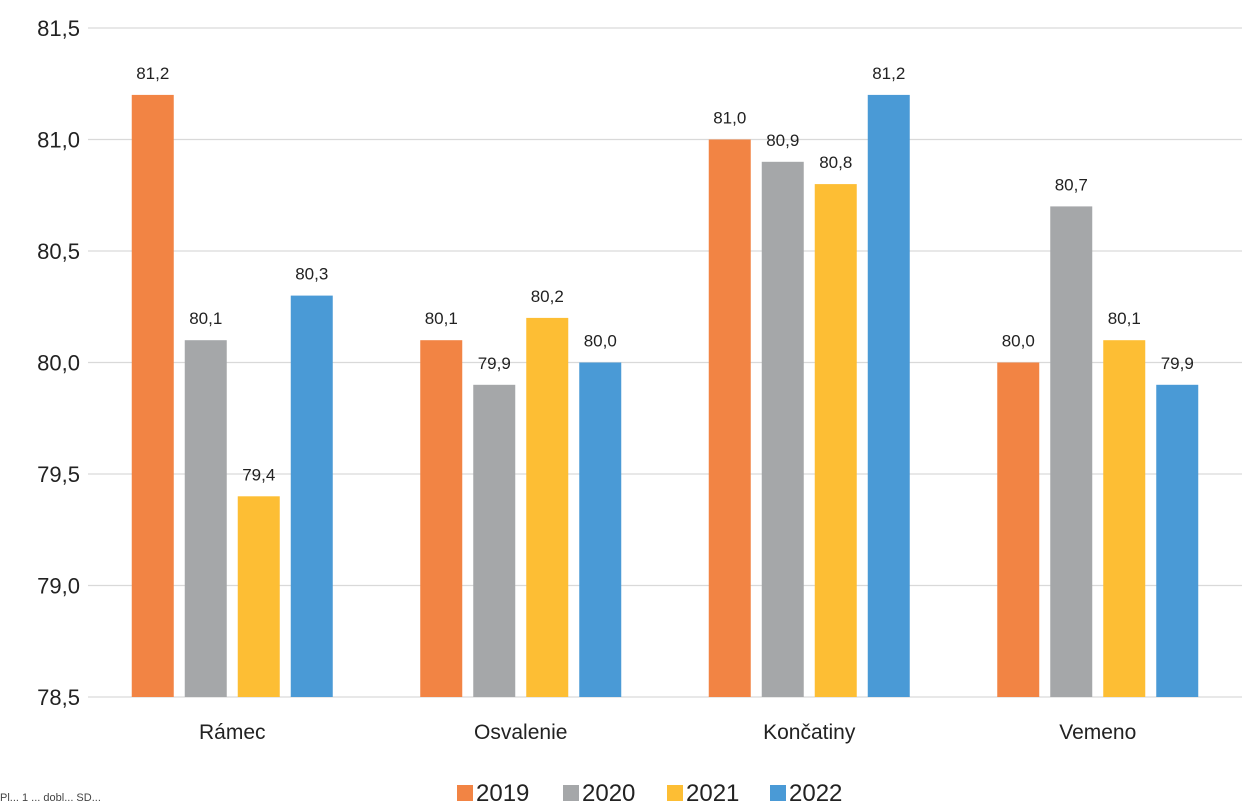  I want to click on y-tick-label: 80,0, so click(58, 363).